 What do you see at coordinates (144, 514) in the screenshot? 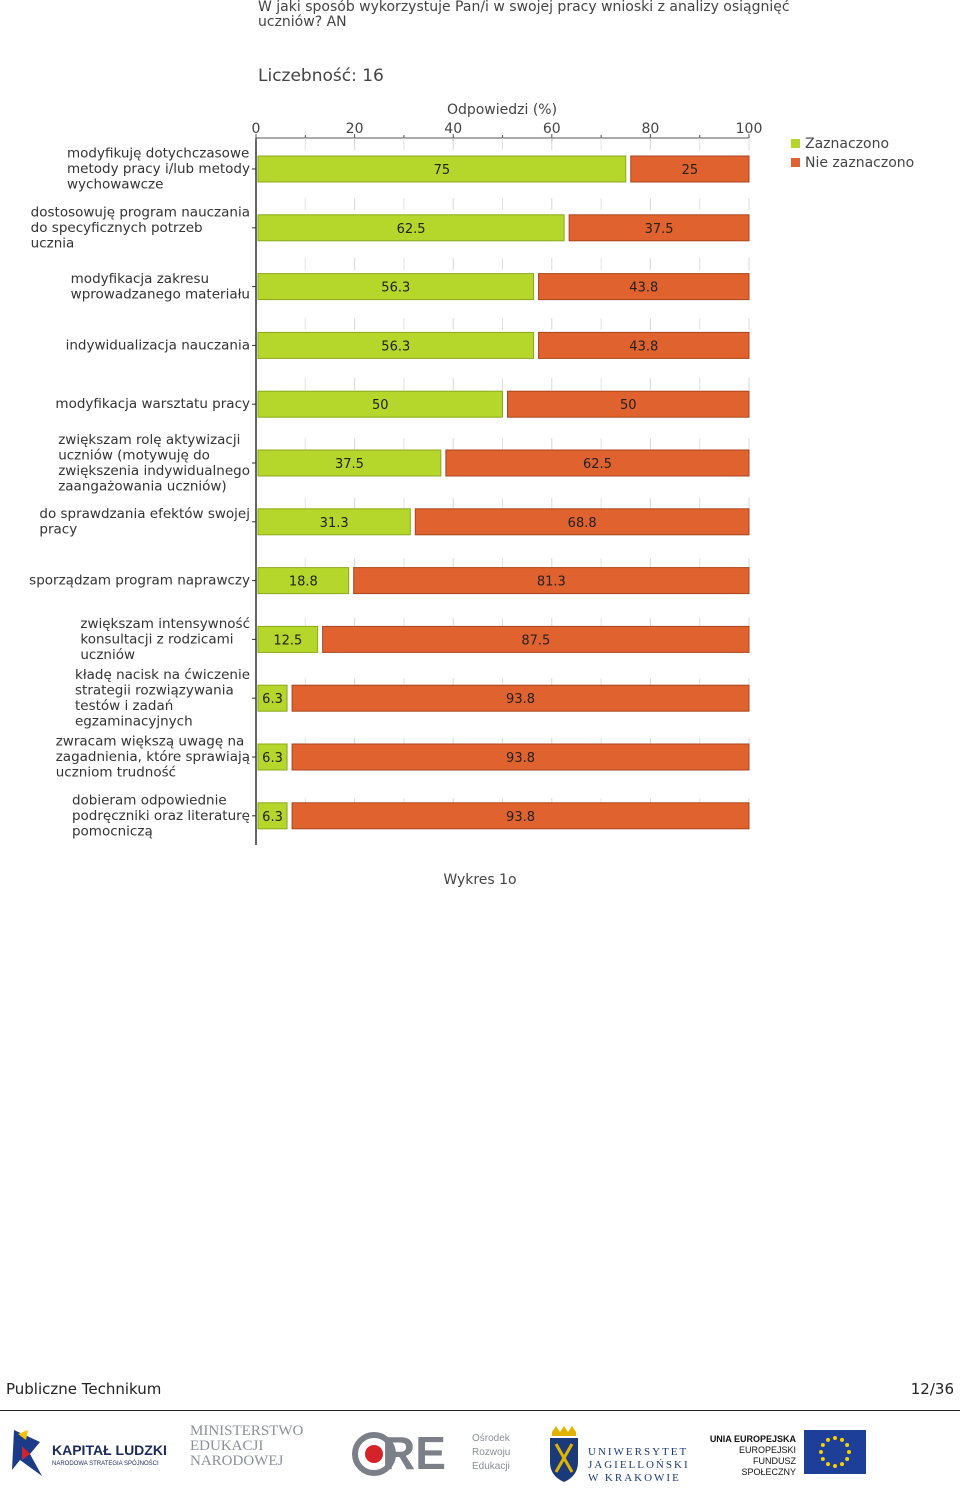
I see `category-label-line: do sprawdzania efektów swojej` at bounding box center [144, 514].